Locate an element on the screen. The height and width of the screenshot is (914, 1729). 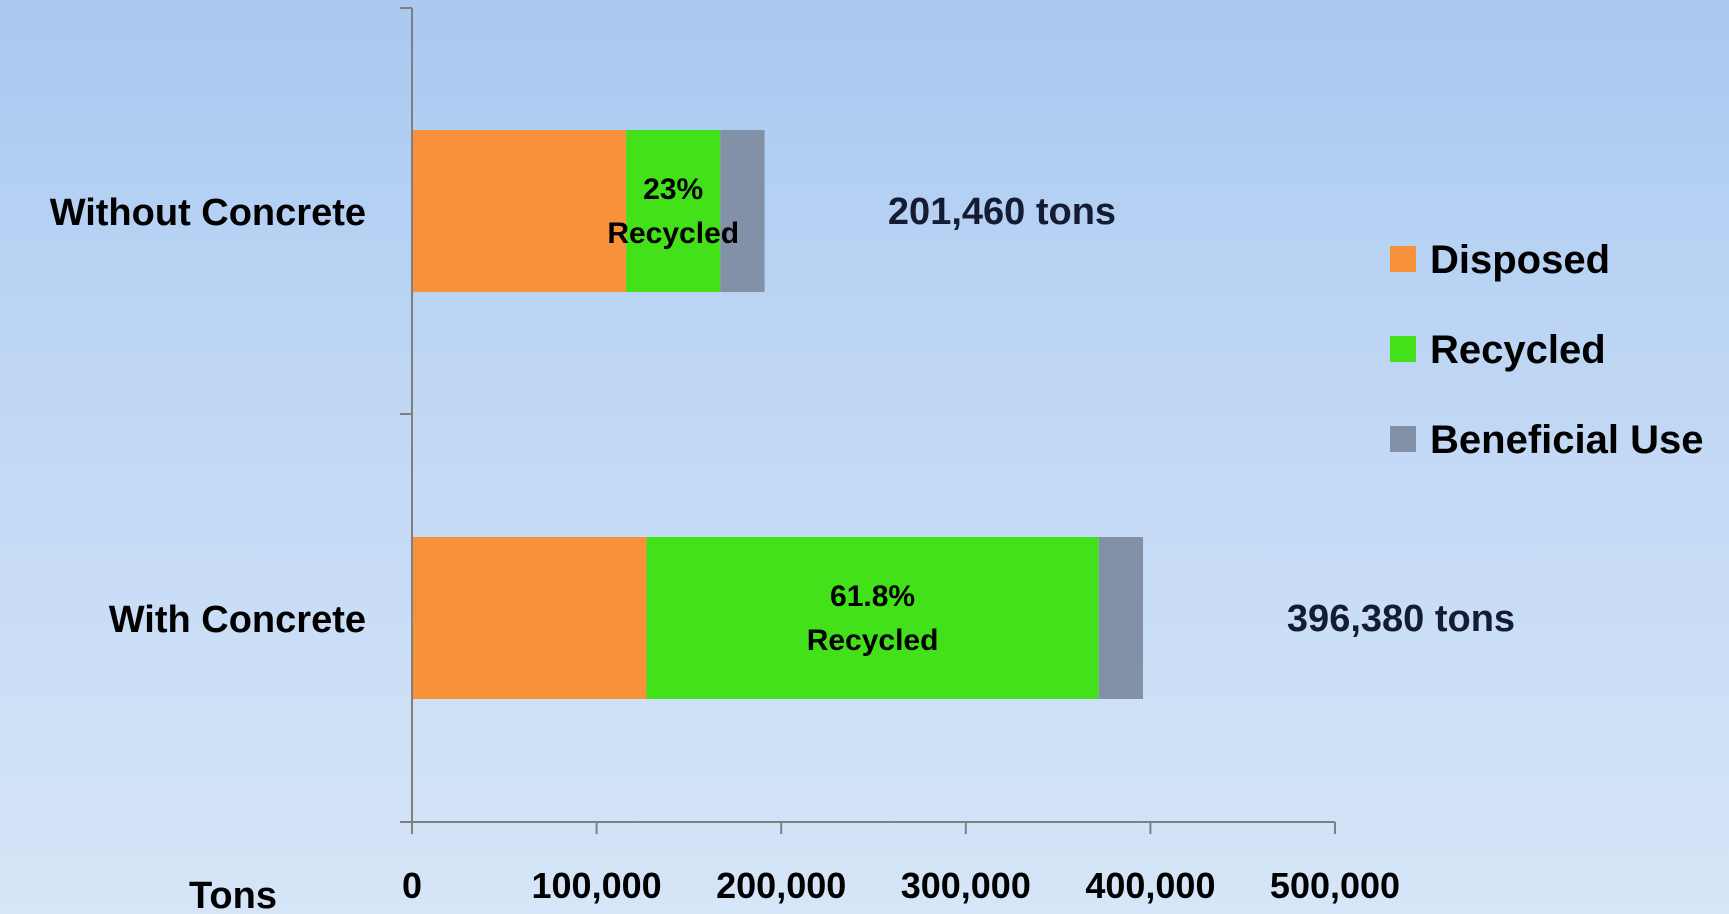
x-axis-title: Tons is located at coordinates (233, 894).